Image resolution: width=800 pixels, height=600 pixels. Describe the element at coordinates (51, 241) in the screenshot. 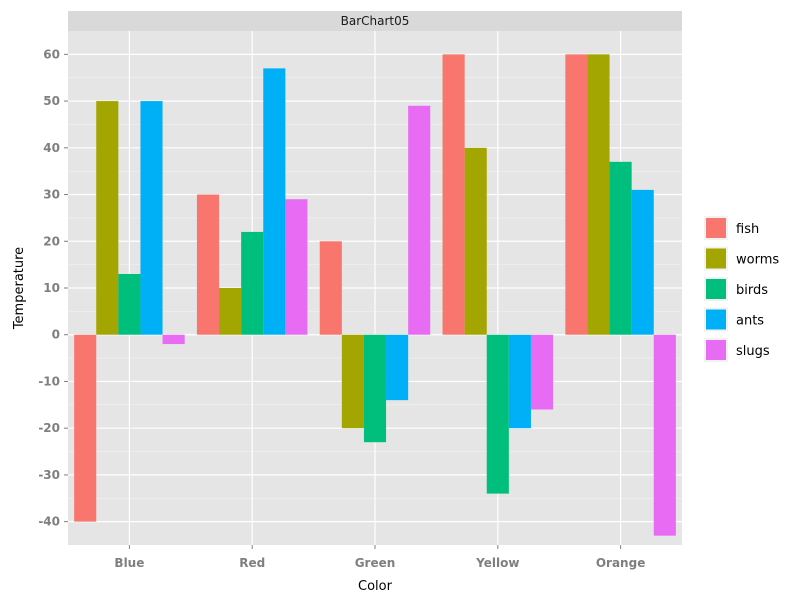

I see `y-tick-label: 20` at that location.